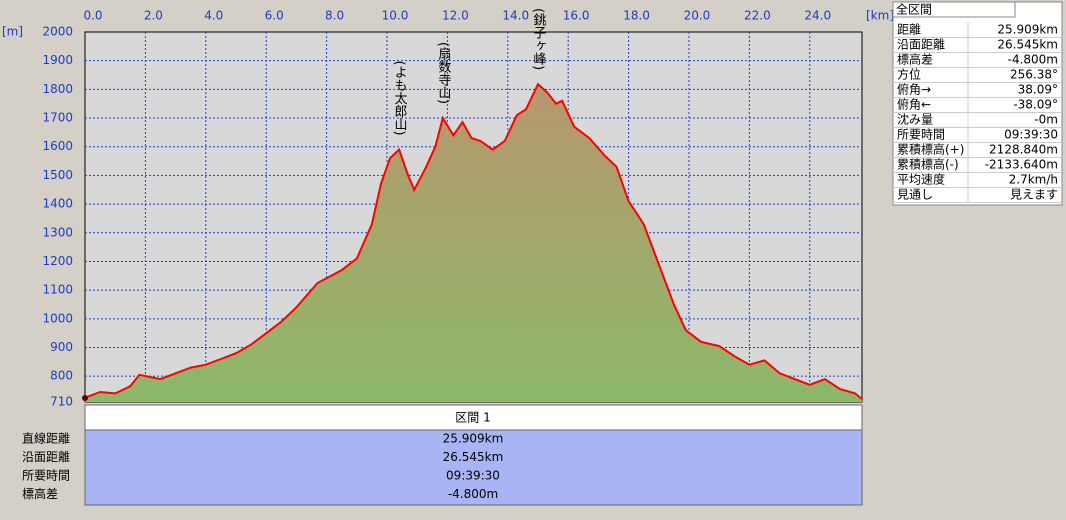  I want to click on x-tick-label: 20.0, so click(697, 16).